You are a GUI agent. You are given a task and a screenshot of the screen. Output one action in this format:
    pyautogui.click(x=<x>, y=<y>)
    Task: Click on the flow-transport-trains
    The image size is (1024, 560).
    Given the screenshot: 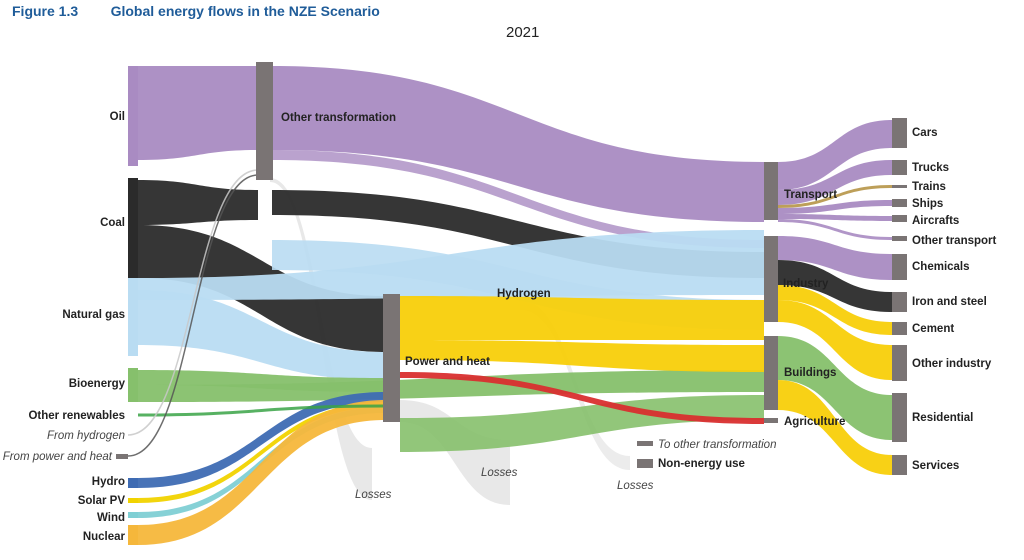 What is the action you would take?
    pyautogui.click(x=835, y=196)
    